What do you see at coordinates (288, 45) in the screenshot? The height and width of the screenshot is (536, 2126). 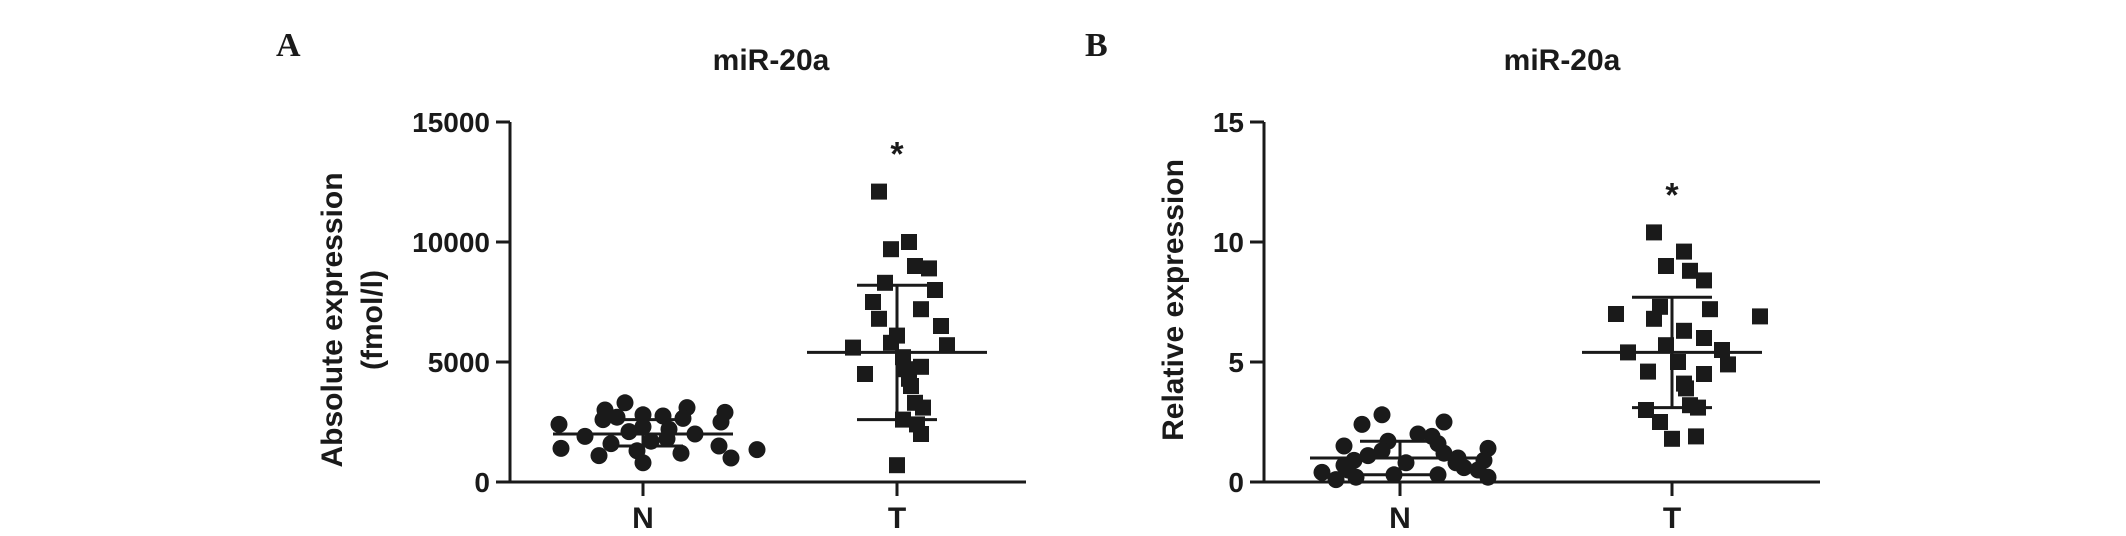 I see `panel-letter: A` at bounding box center [288, 45].